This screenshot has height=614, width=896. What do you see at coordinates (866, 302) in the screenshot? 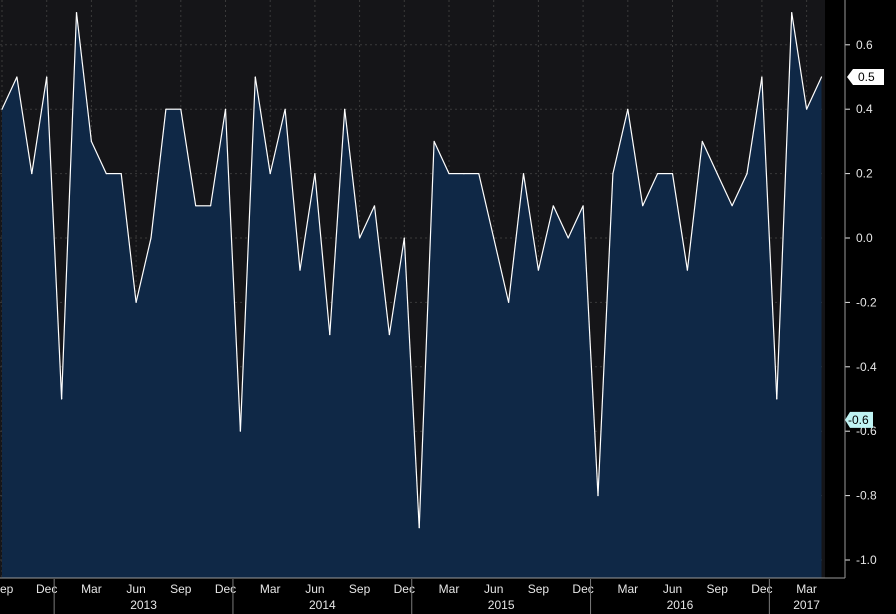
I see `y-tick-label: -0.2` at bounding box center [866, 302].